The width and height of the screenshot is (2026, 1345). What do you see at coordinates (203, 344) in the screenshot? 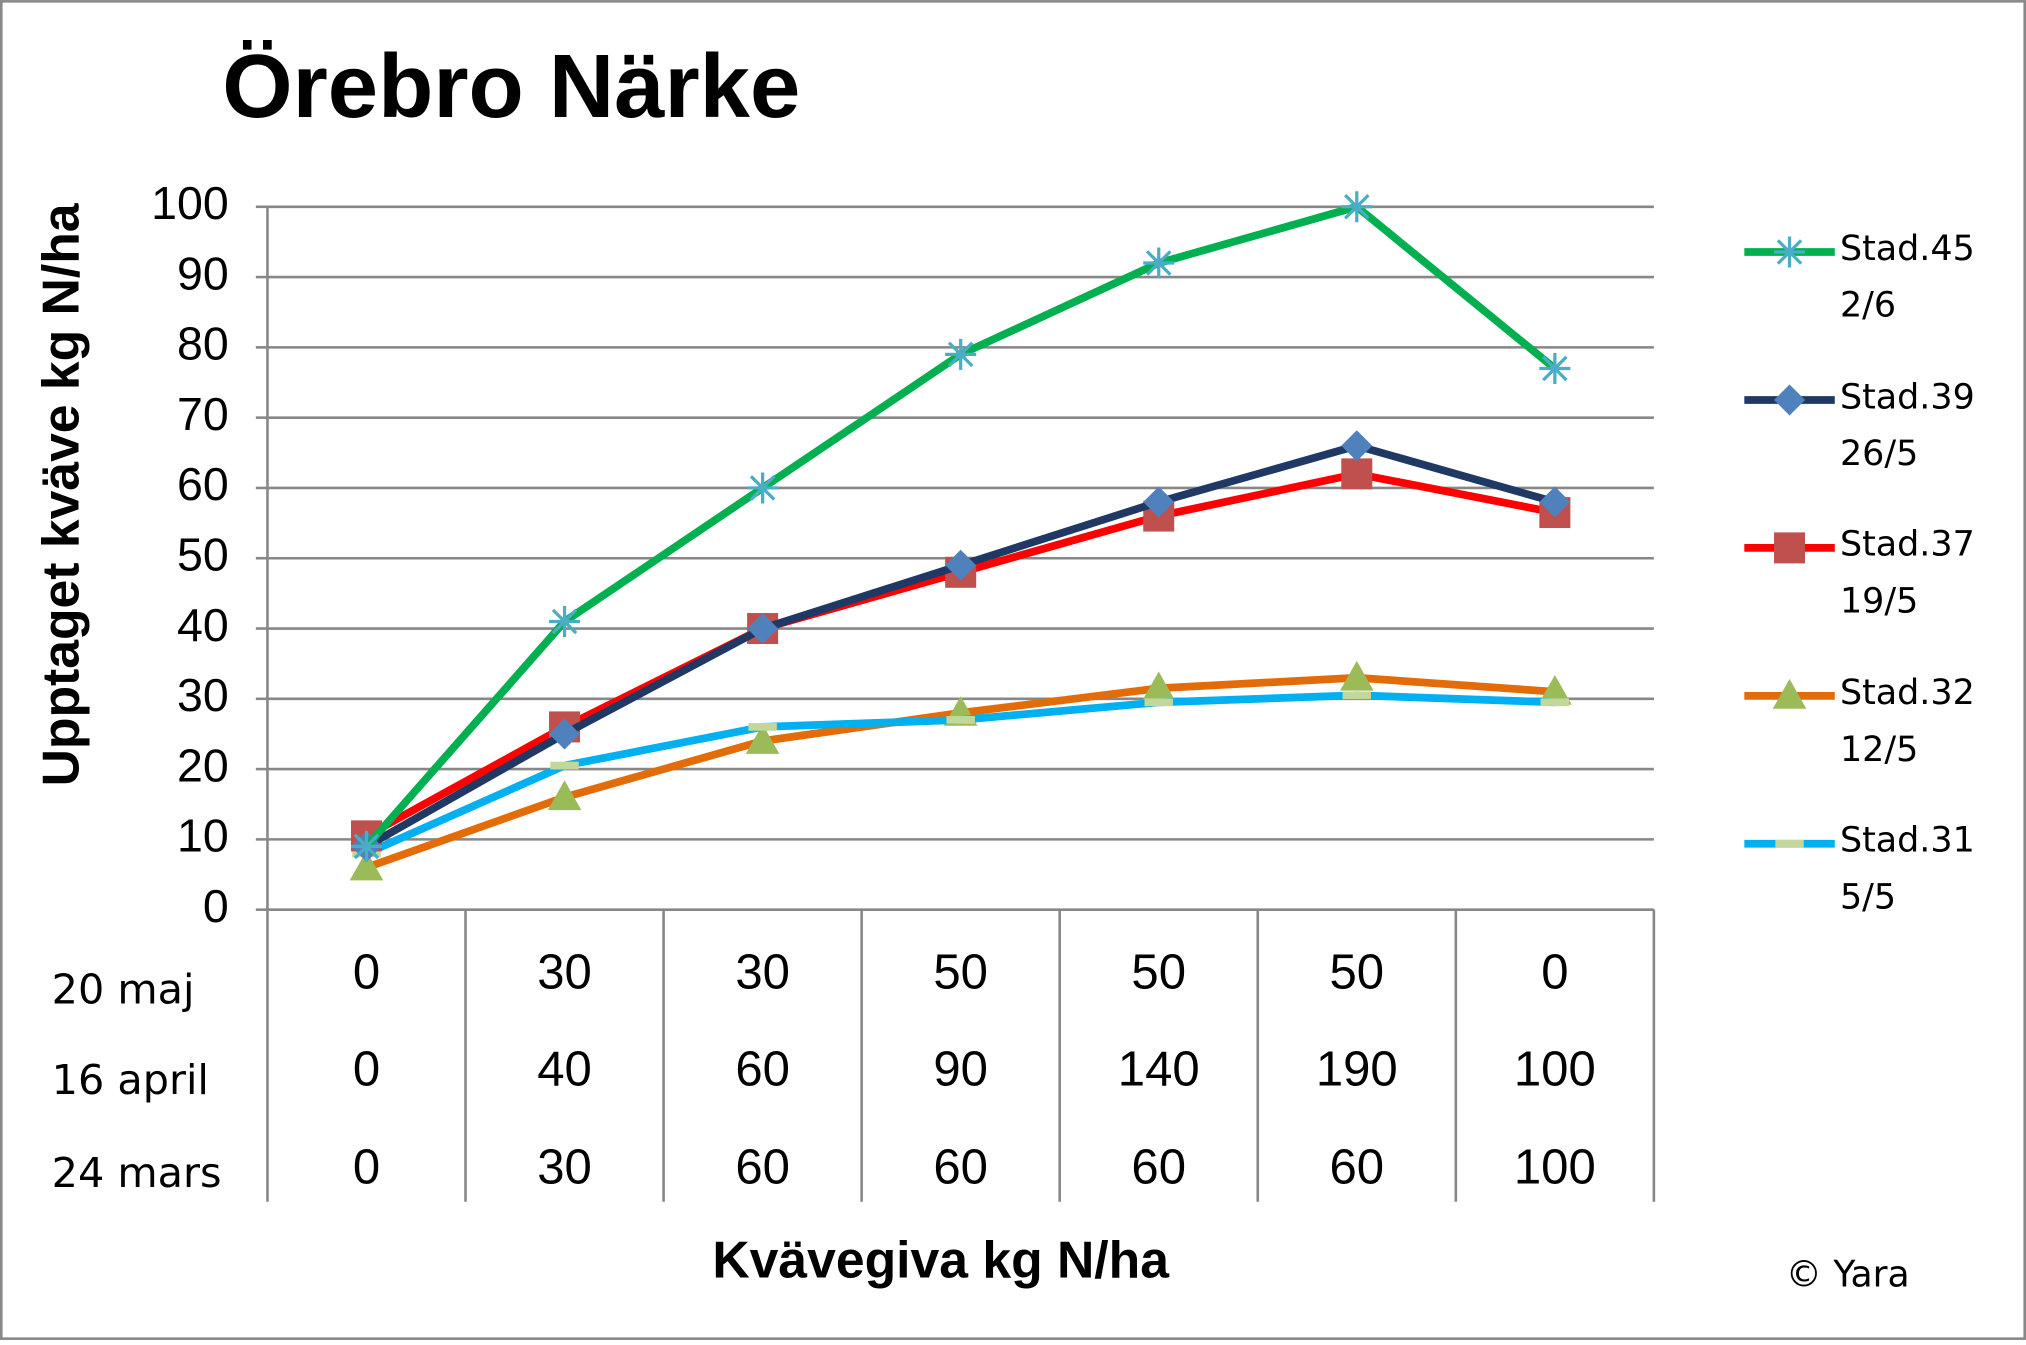
I see `y-tick-label: 80` at bounding box center [203, 344].